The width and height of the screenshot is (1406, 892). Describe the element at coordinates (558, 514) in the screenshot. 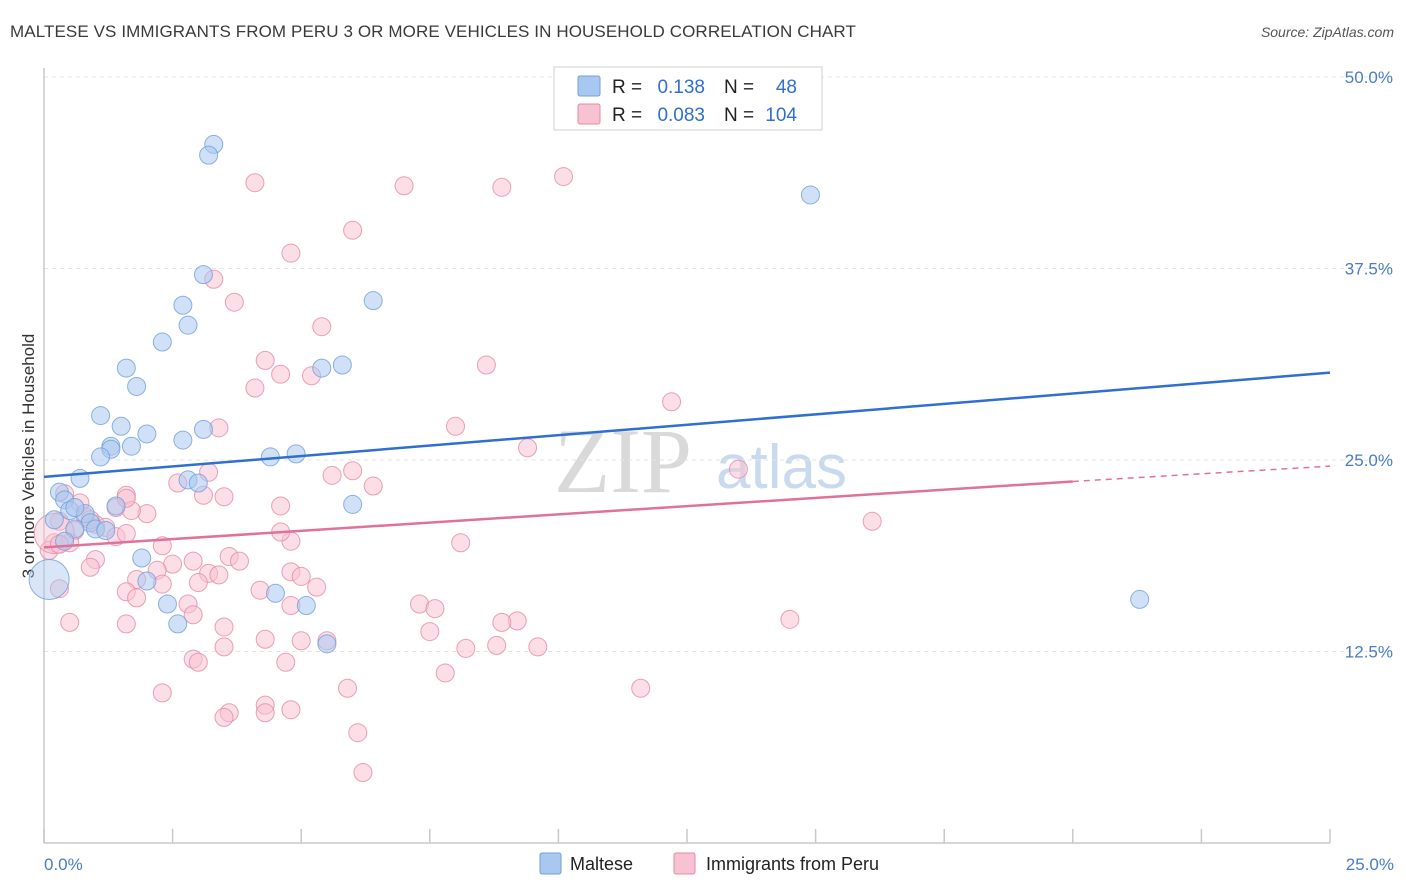

I see `trend-line-peru` at that location.